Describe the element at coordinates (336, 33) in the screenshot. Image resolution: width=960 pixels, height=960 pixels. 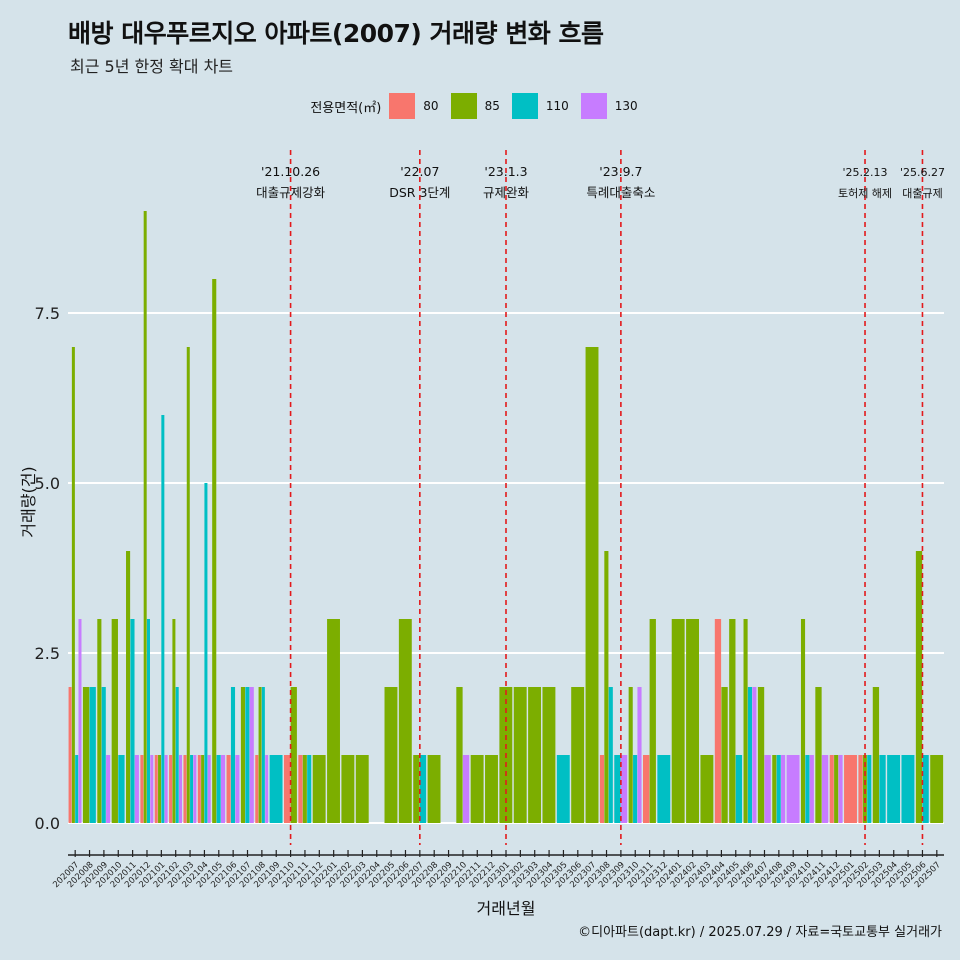
I see `chart-title: 배방 대우푸르지오 아파트(2007) 거래량 변화 흐름` at that location.